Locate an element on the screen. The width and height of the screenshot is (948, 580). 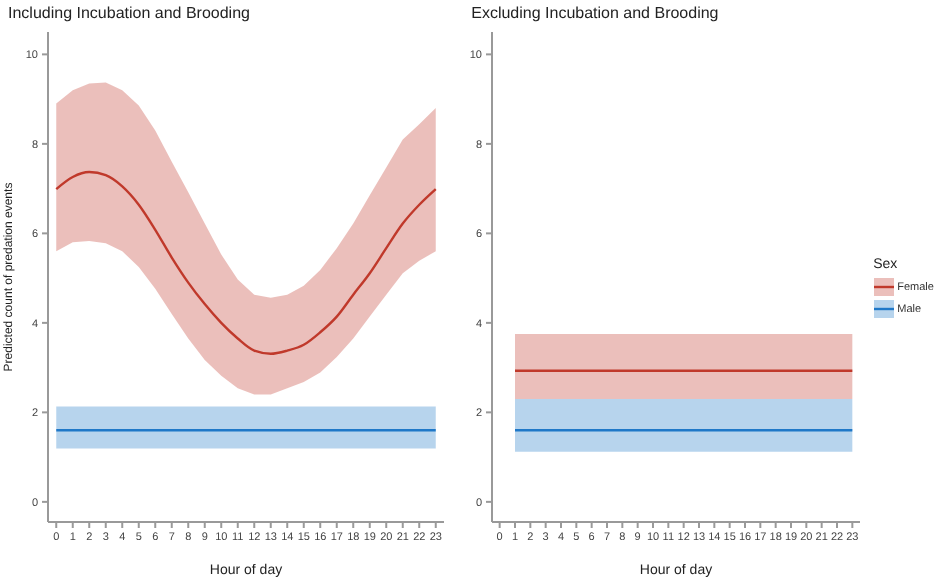
chart-title: Including Incubation and Brooding is located at coordinates (129, 13).